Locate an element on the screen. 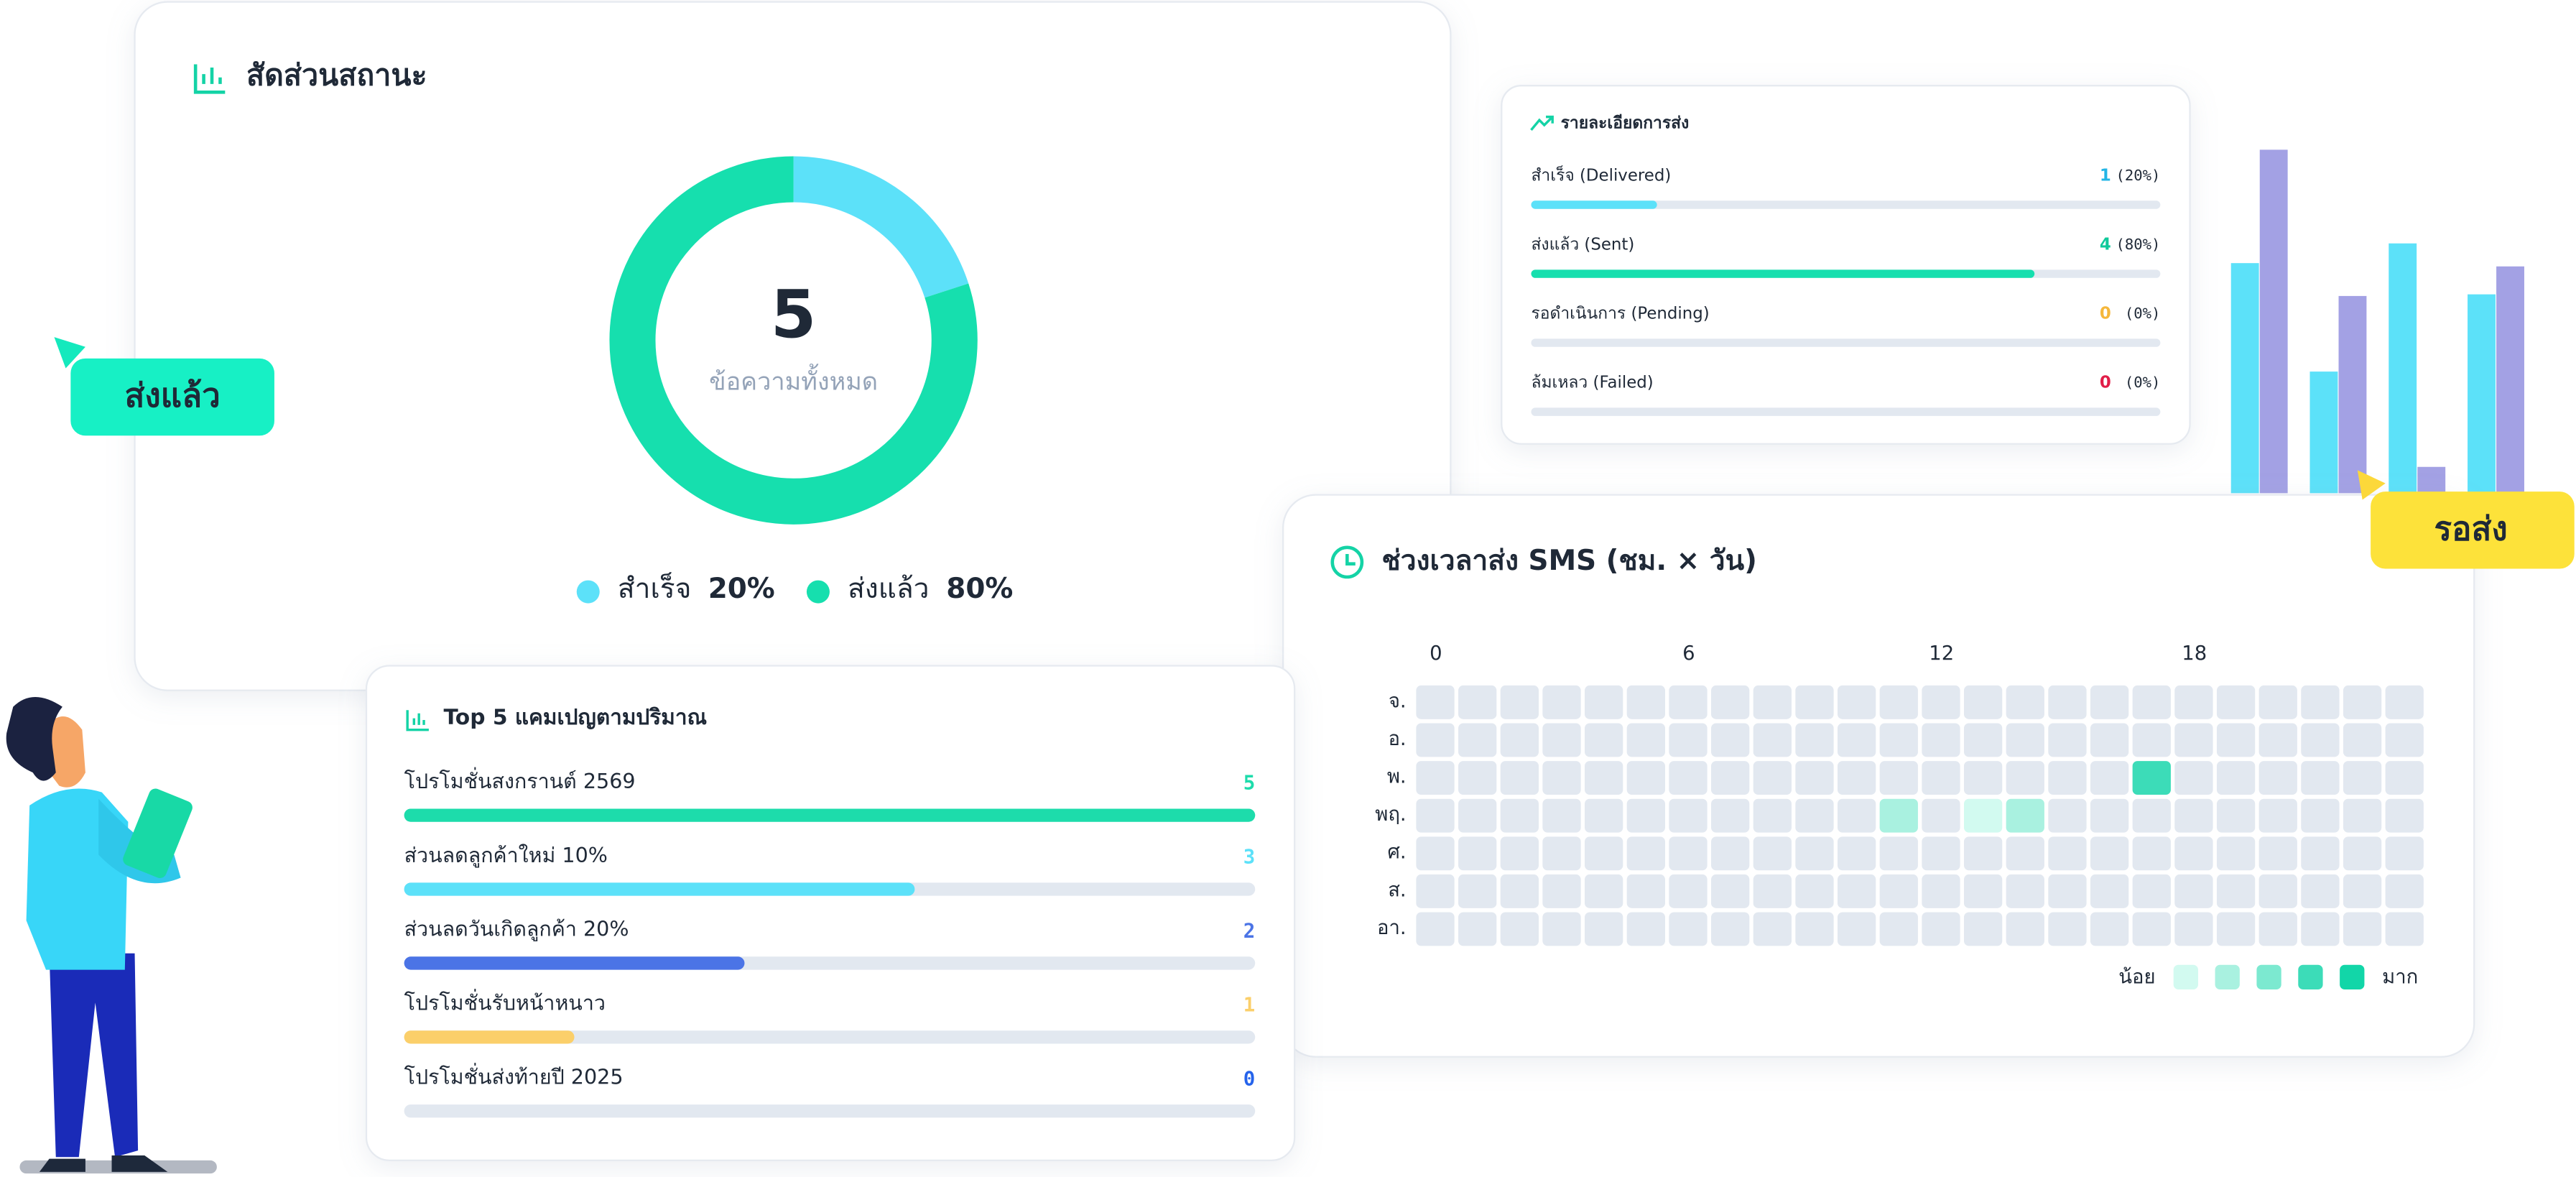 This screenshot has height=1177, width=2576. status-title: สัดส่วนสถานะ is located at coordinates (336, 75).